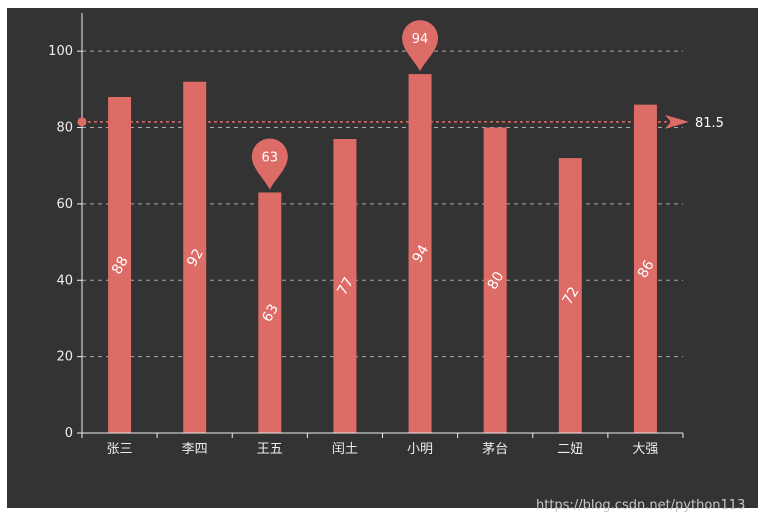 This screenshot has height=528, width=768. What do you see at coordinates (64, 128) in the screenshot?
I see `y-tick-label: 80` at bounding box center [64, 128].